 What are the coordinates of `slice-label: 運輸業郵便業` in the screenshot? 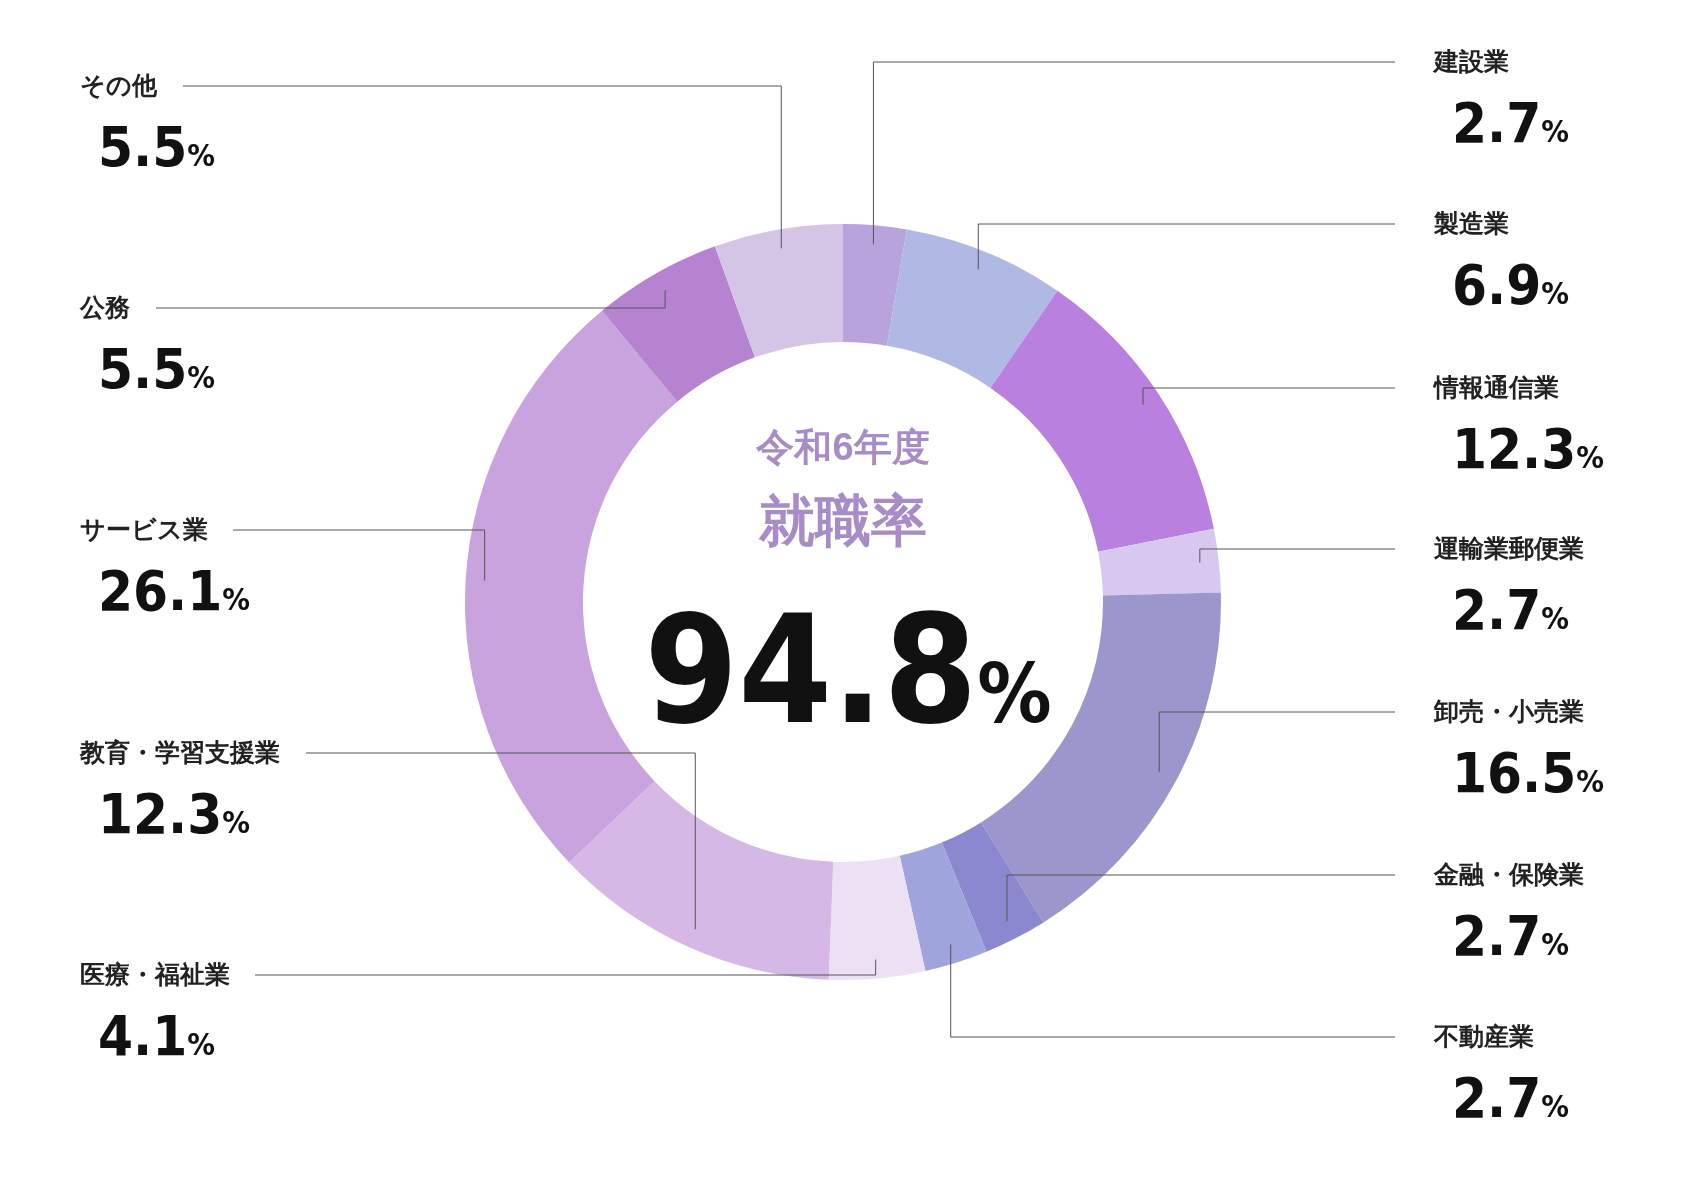 It's located at (1509, 548).